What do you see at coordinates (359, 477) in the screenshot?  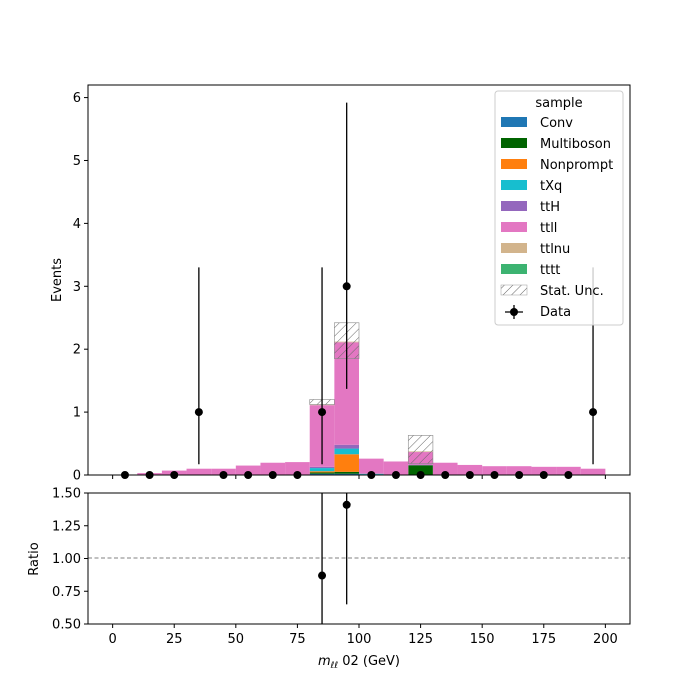 I see `main-x-ticks` at bounding box center [359, 477].